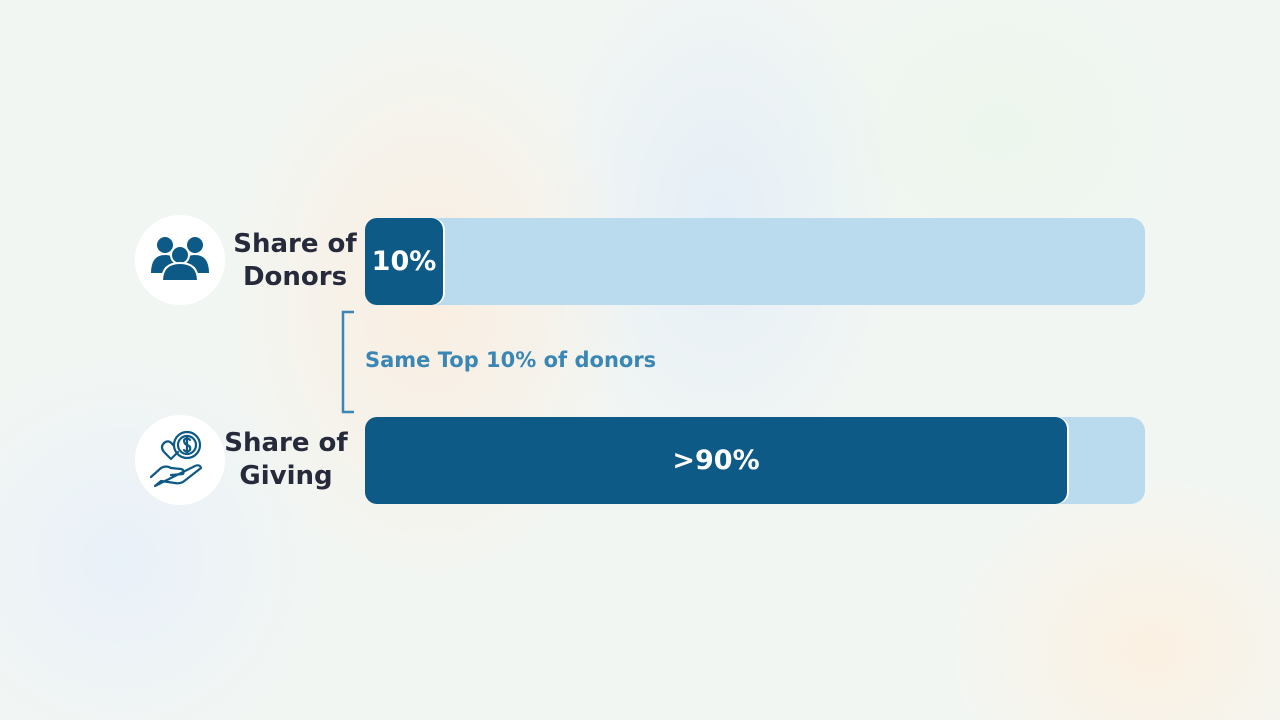 This screenshot has width=1280, height=720. I want to click on people-icon, so click(180, 259).